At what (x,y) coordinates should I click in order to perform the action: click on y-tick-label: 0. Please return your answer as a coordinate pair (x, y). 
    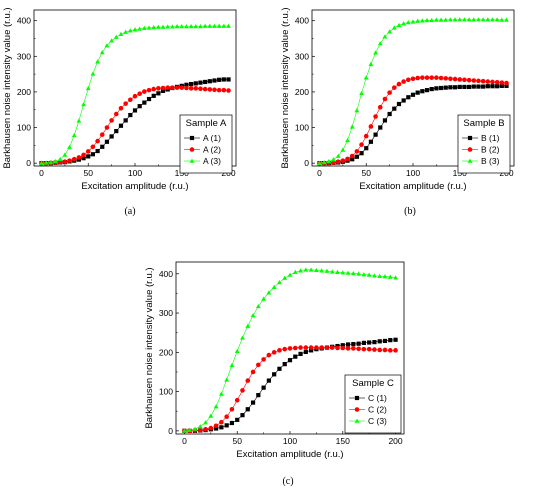
    Looking at the image, I should click on (306, 163).